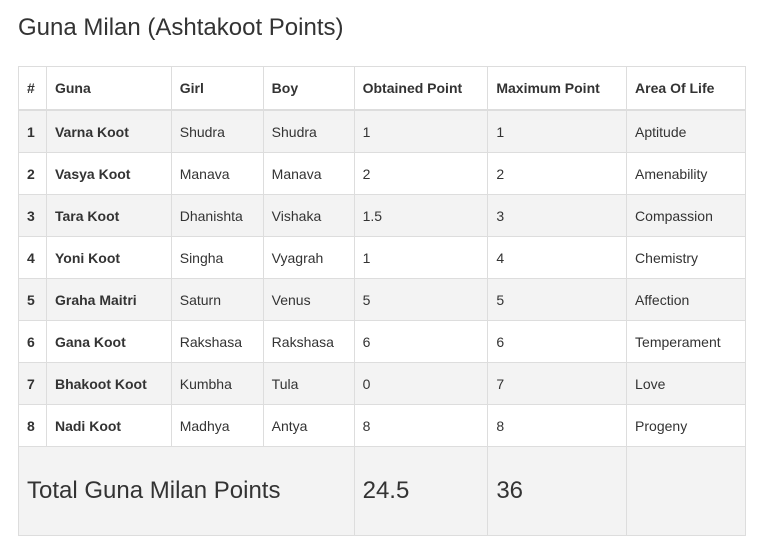 This screenshot has width=764, height=549. What do you see at coordinates (557, 383) in the screenshot?
I see `row-maximum-point: 7` at bounding box center [557, 383].